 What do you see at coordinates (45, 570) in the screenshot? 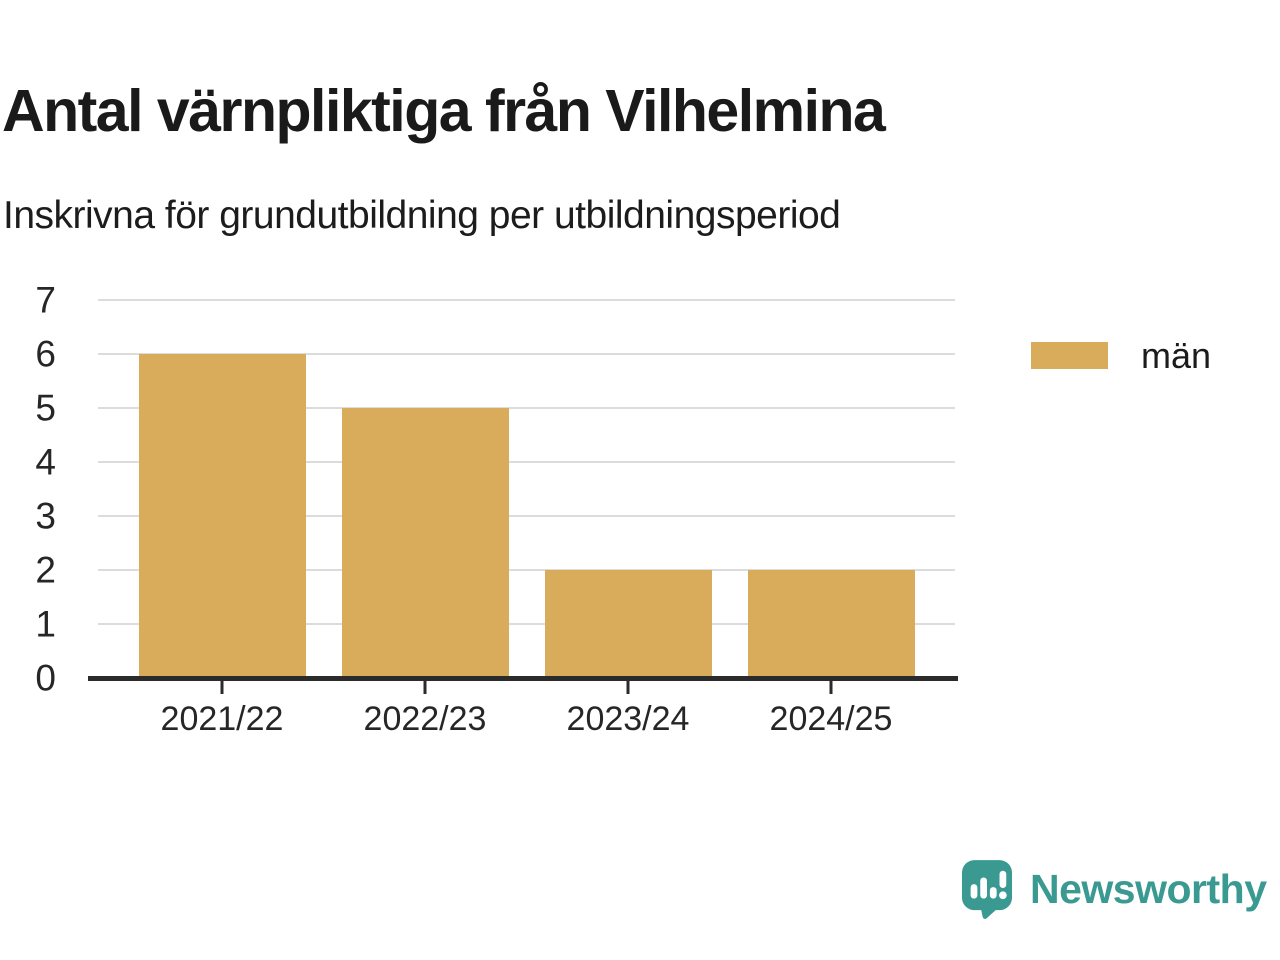
I see `y-tick-label-2: 2` at bounding box center [45, 570].